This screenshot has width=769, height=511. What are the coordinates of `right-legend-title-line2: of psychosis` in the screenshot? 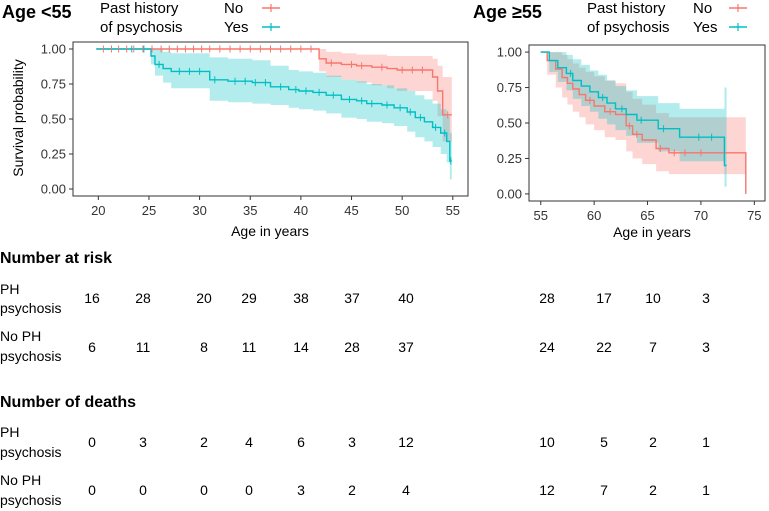 It's located at (628, 27).